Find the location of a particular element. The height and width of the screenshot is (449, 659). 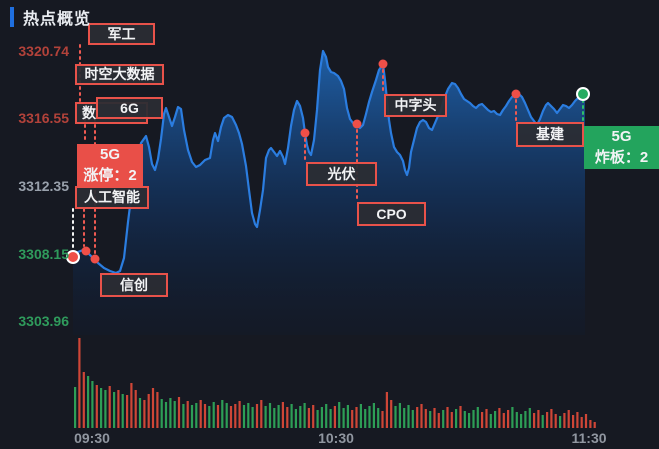

topic-label-text: 人工智能 is located at coordinates (112, 197).